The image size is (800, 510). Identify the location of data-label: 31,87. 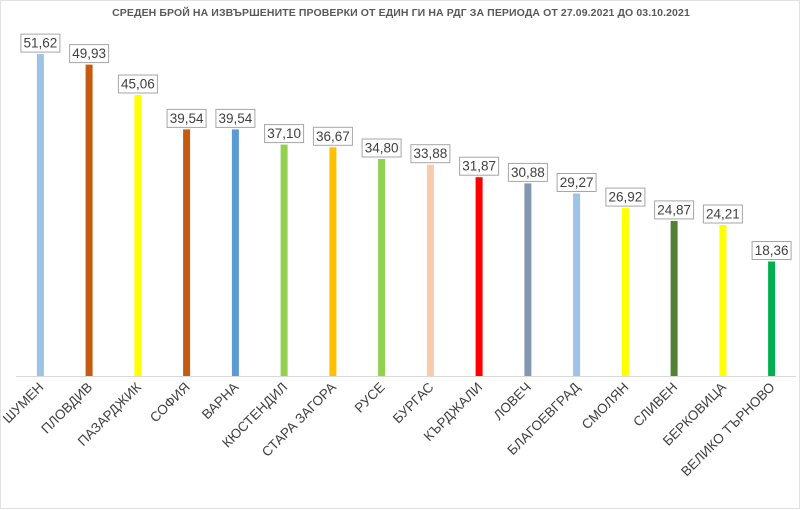
(479, 166).